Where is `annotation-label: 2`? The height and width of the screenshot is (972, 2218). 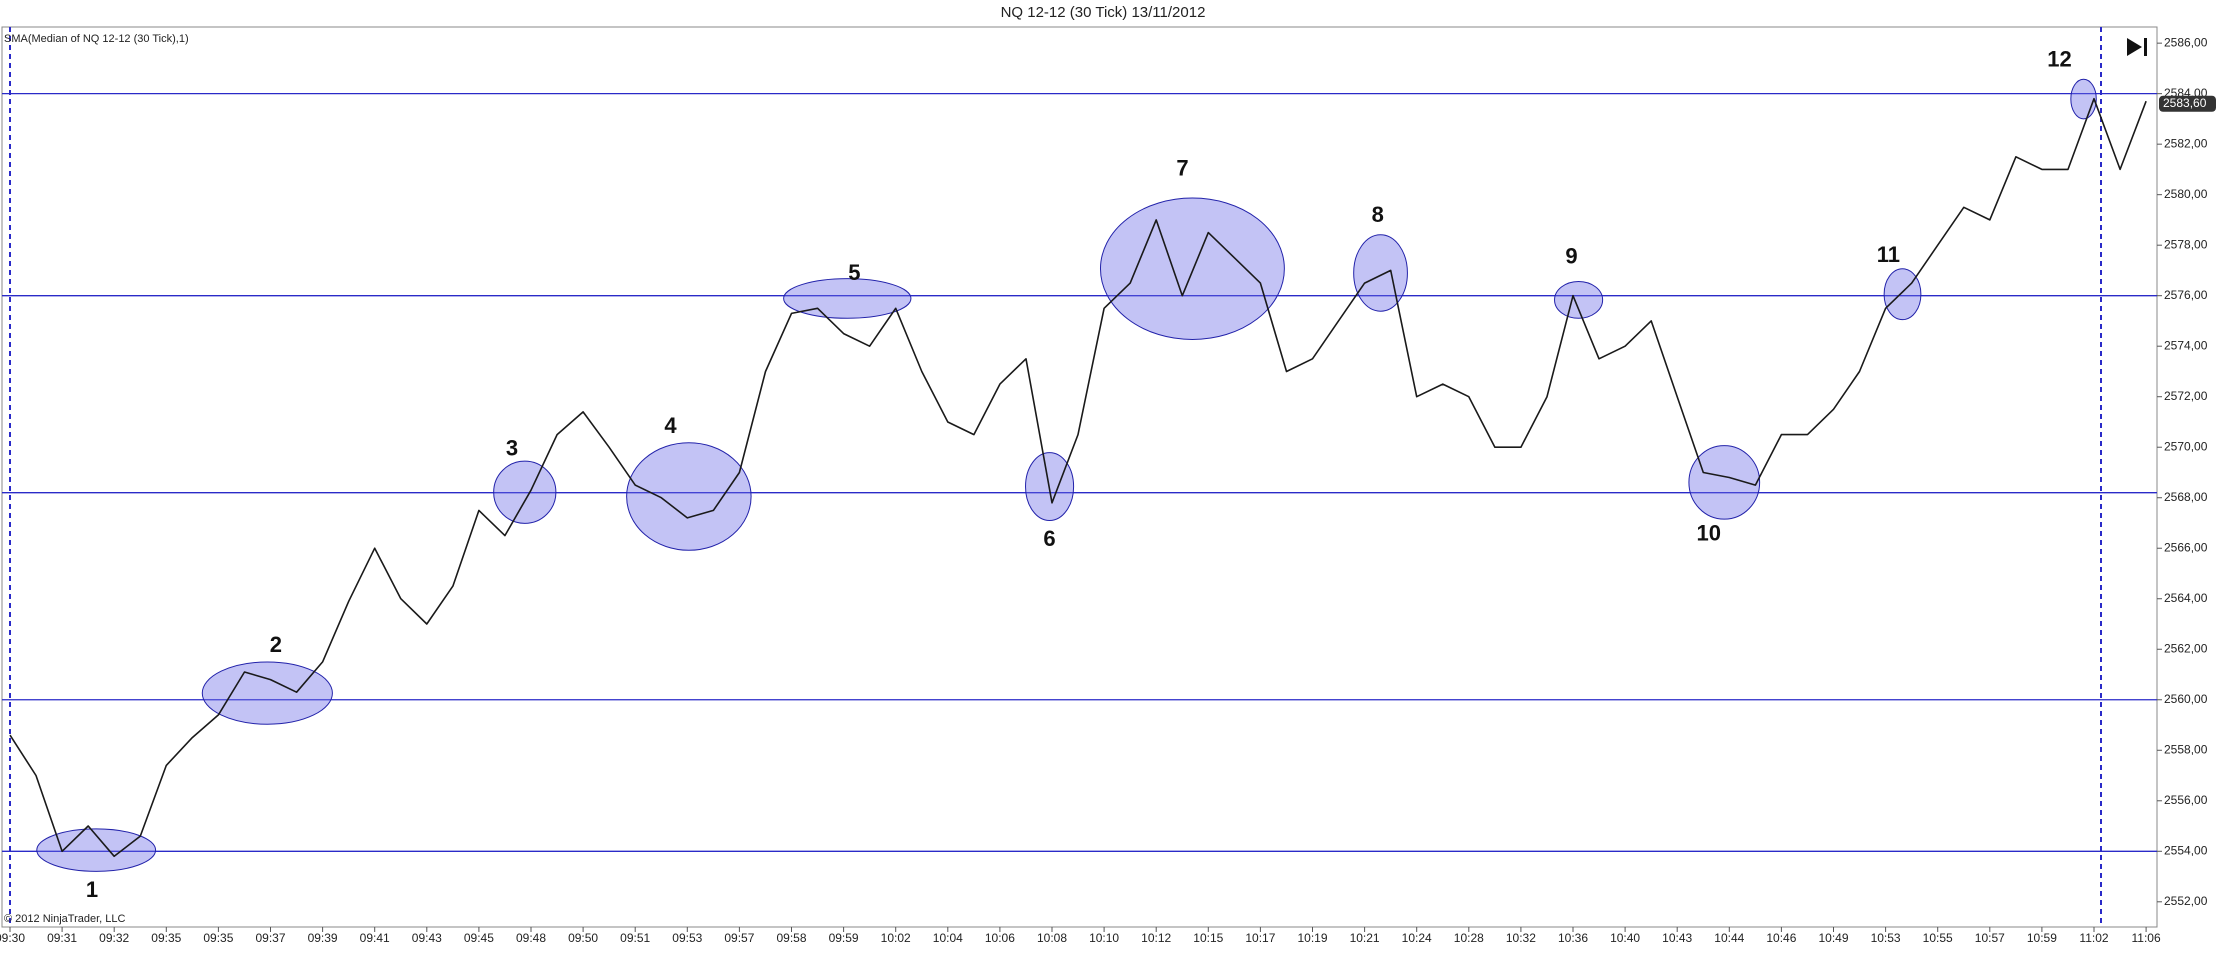 annotation-label: 2 is located at coordinates (276, 644).